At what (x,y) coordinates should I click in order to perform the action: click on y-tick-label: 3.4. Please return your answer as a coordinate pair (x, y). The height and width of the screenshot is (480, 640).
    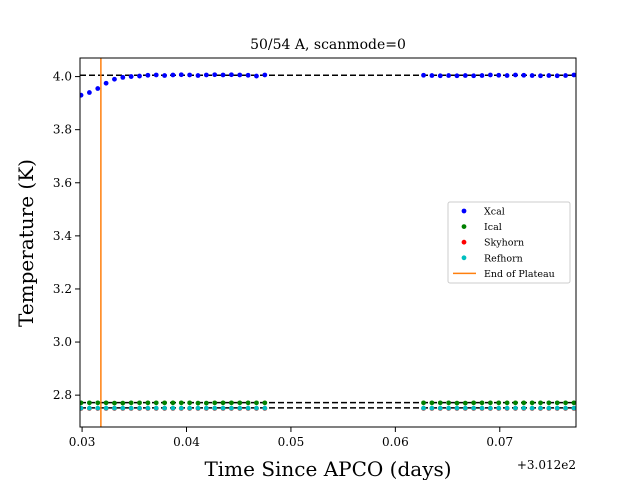
    Looking at the image, I should click on (62, 236).